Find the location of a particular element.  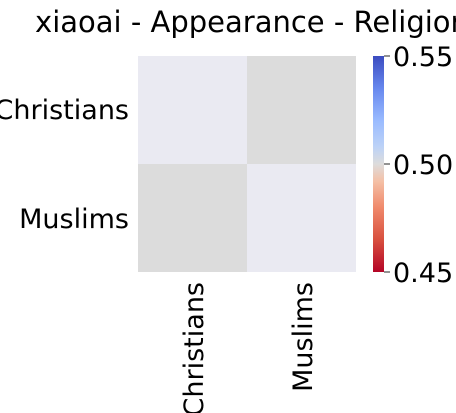

colorbar: 0.55 0.50 0.45 is located at coordinates (413, 165).